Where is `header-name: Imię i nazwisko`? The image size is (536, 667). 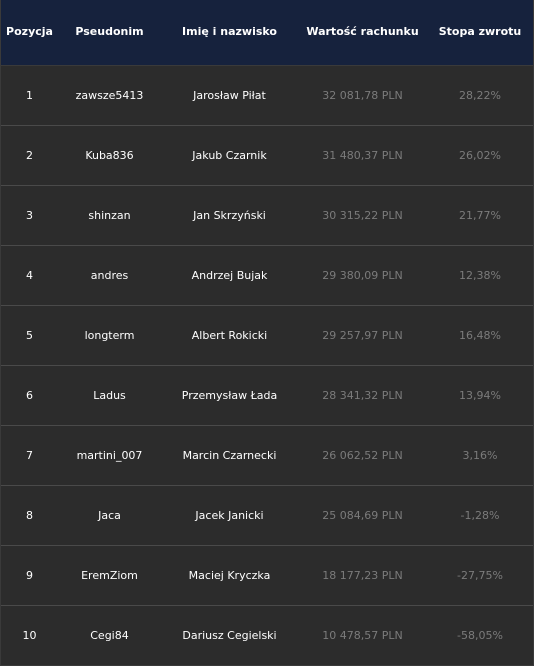 header-name: Imię i nazwisko is located at coordinates (229, 31).